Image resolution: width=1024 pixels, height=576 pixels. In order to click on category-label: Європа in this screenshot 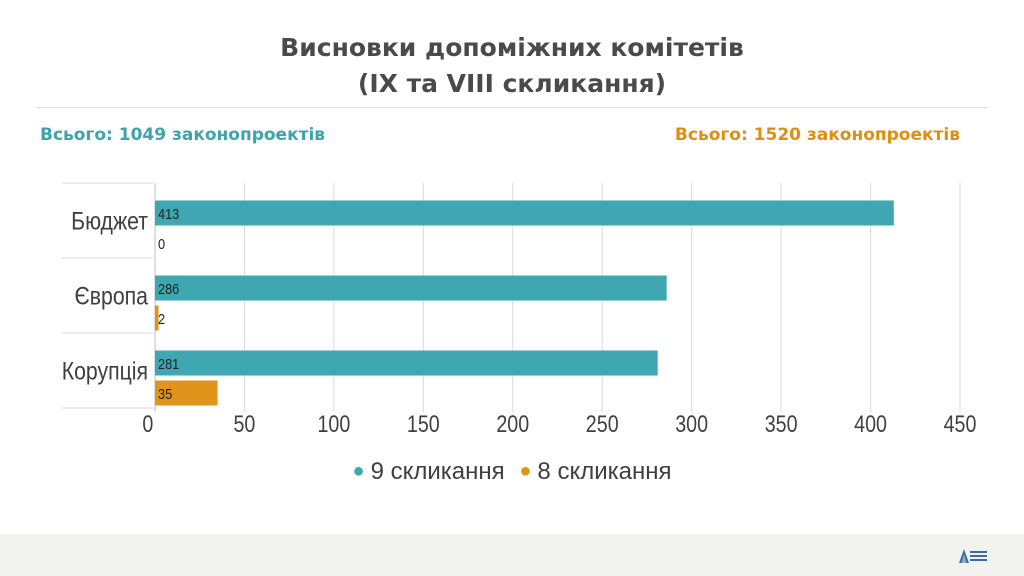, I will do `click(112, 296)`.